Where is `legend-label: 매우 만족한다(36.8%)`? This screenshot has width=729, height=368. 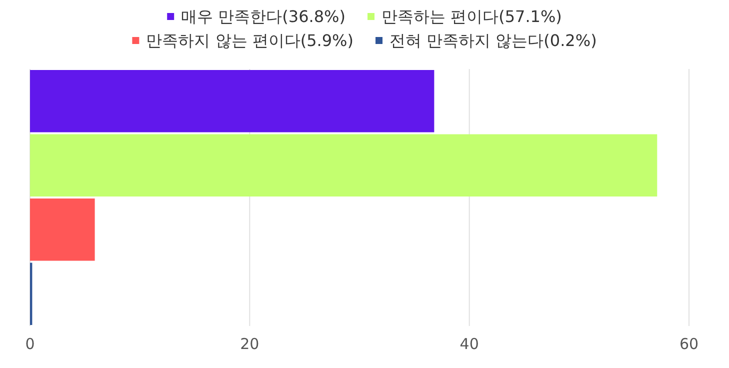 legend-label: 매우 만족한다(36.8%) is located at coordinates (263, 16).